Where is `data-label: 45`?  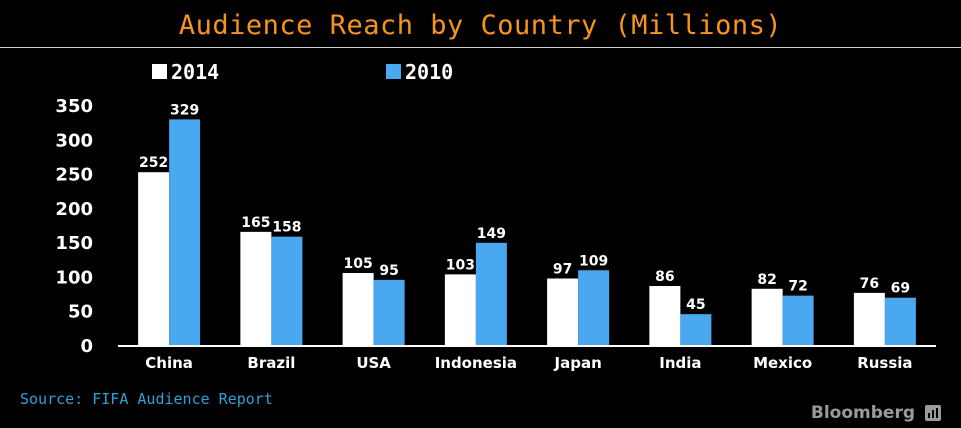 data-label: 45 is located at coordinates (695, 305).